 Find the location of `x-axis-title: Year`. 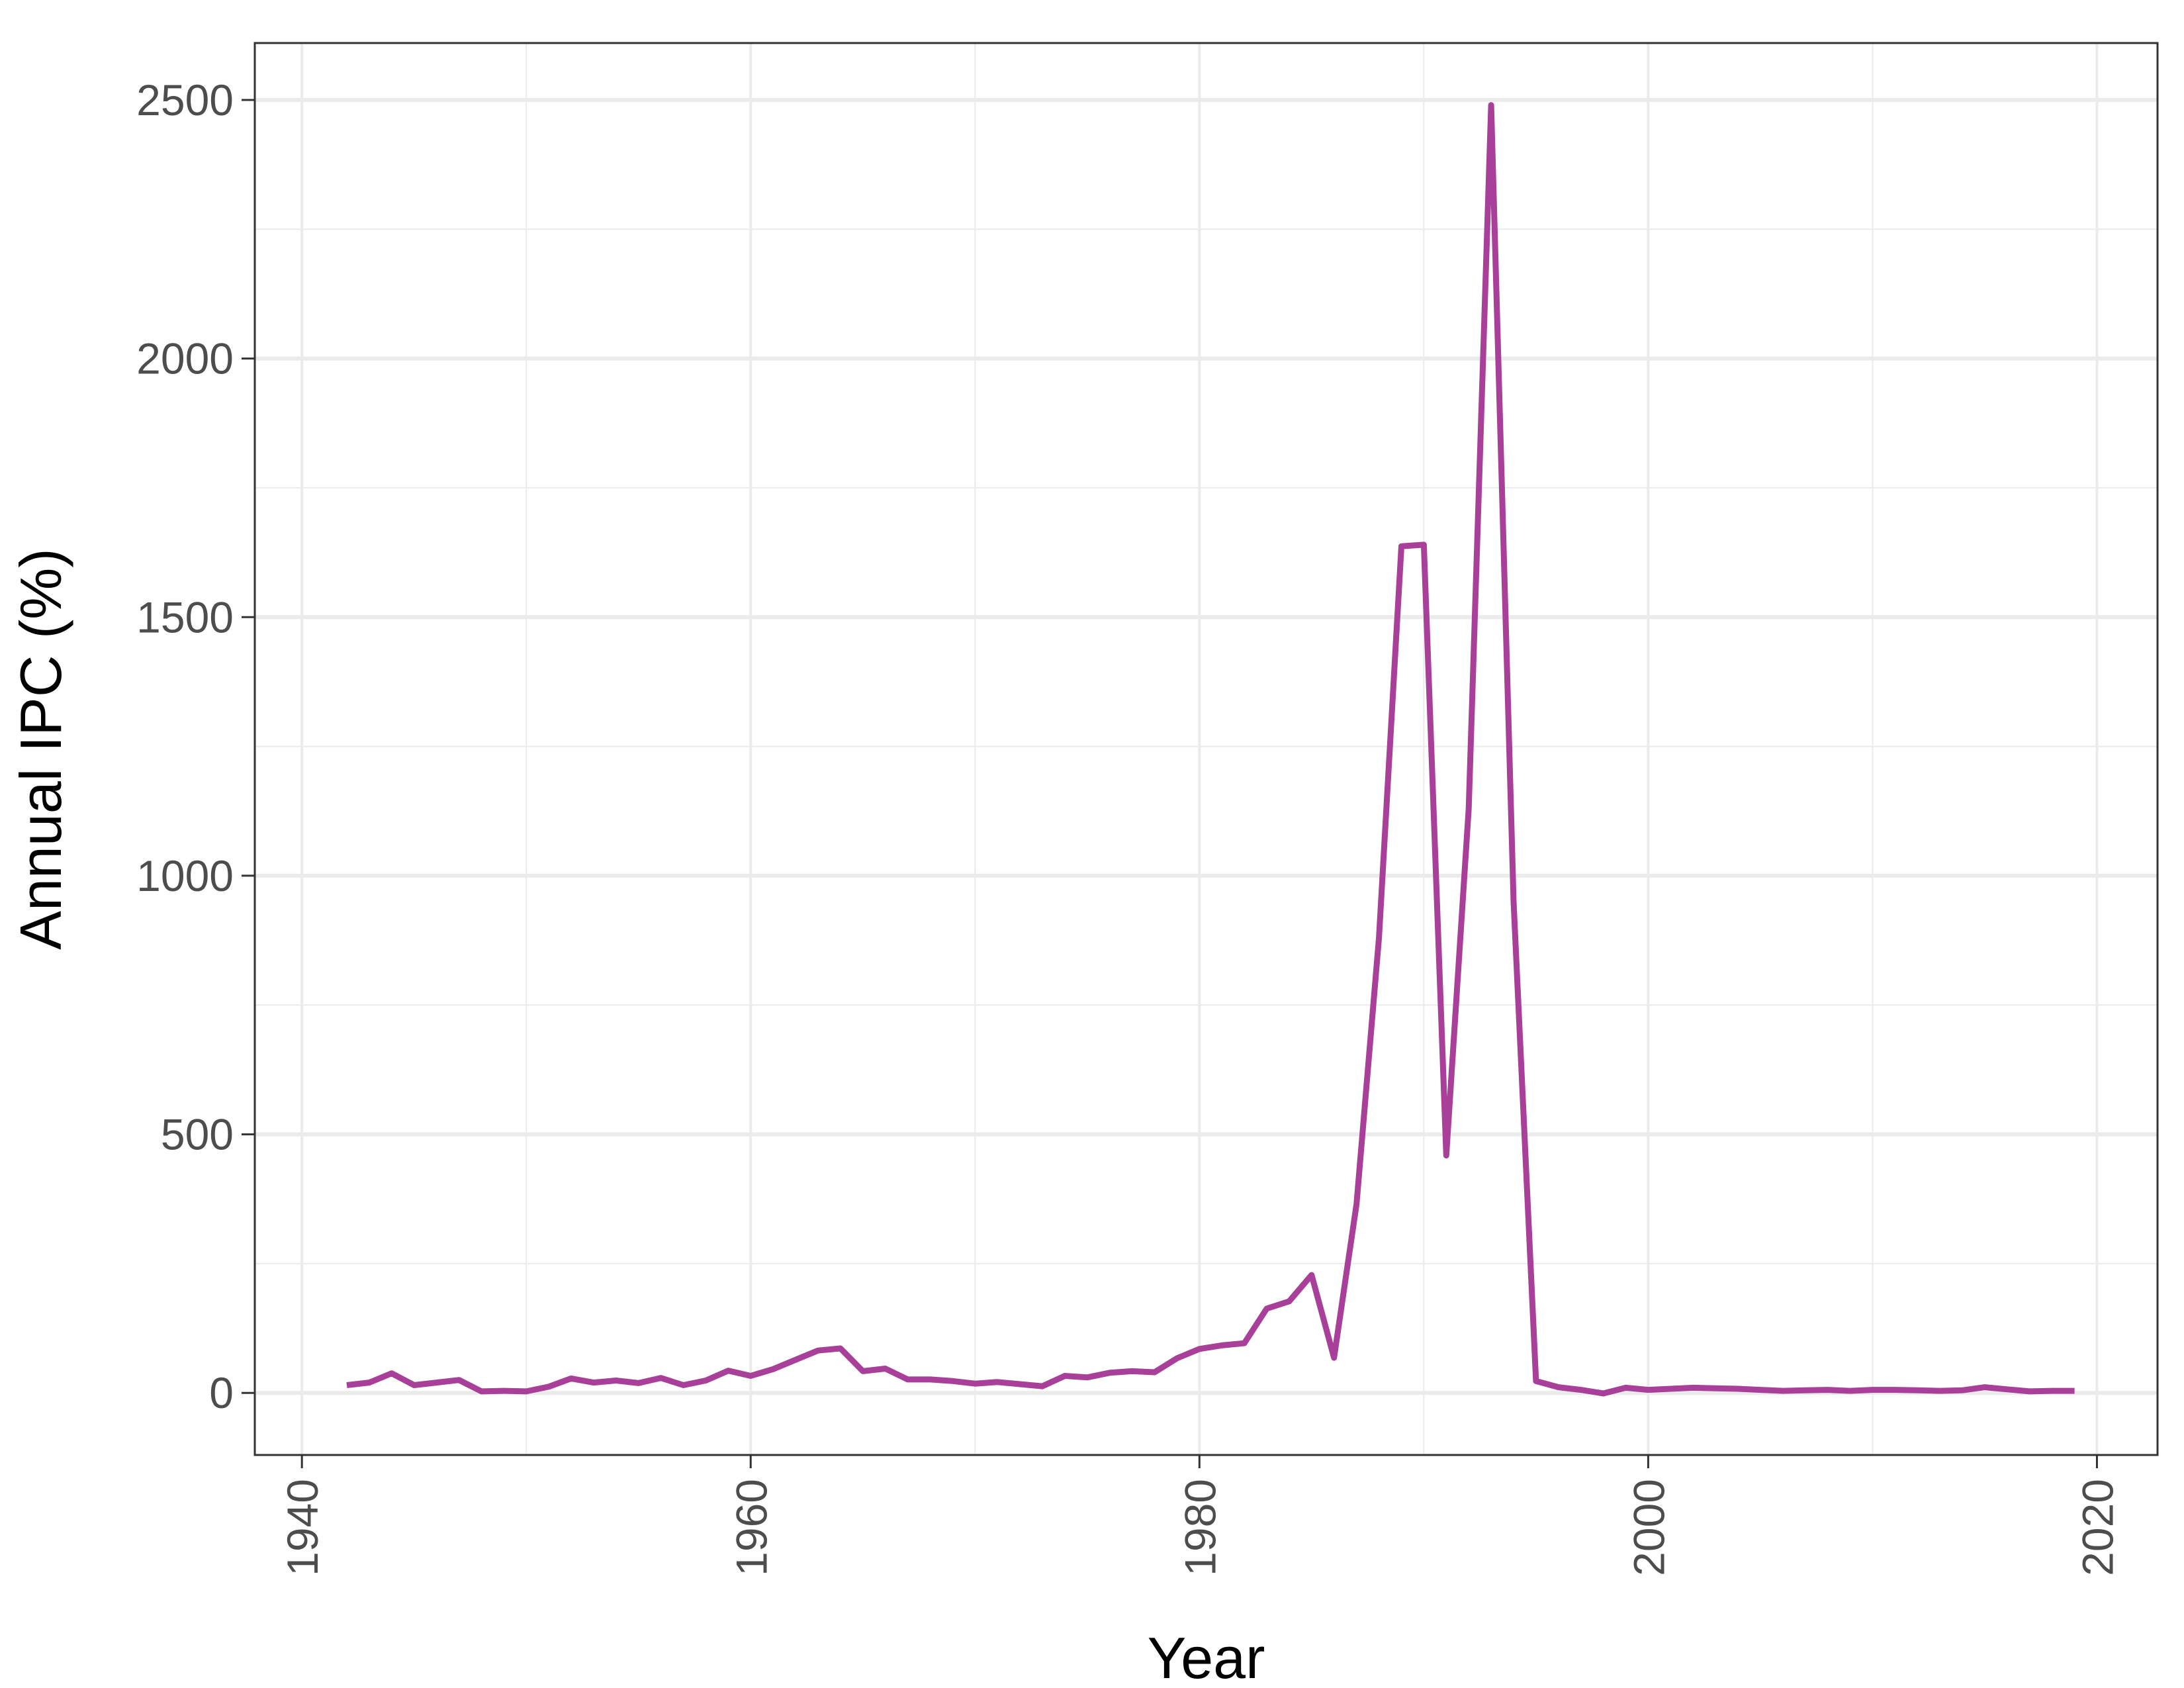

x-axis-title: Year is located at coordinates (1206, 1656).